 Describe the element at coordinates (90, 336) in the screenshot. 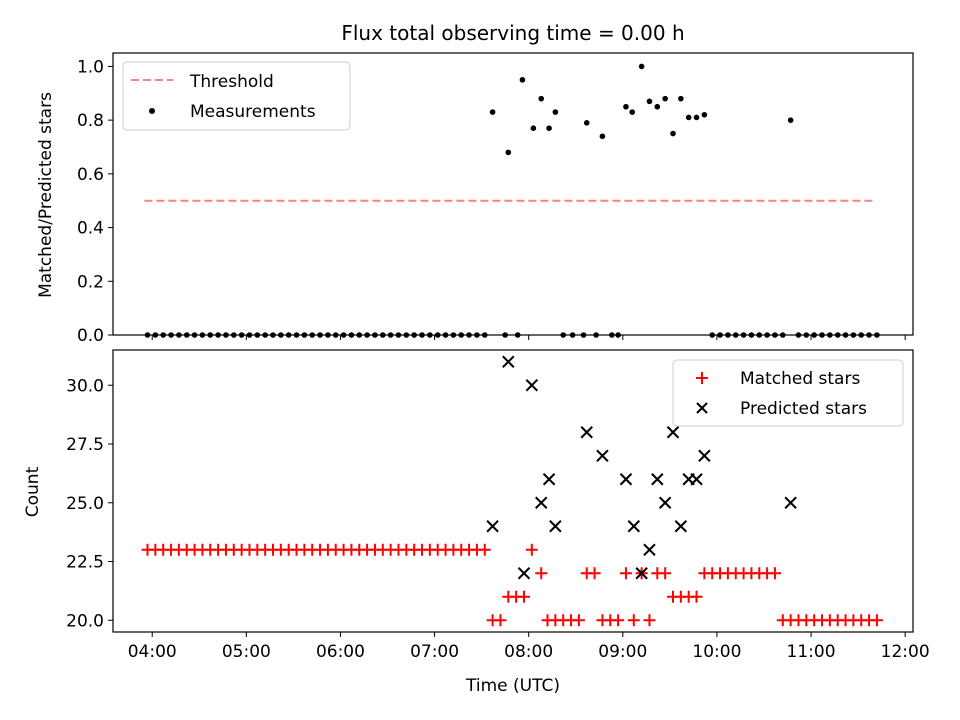

I see `top-y-tick-label: 0.0` at that location.